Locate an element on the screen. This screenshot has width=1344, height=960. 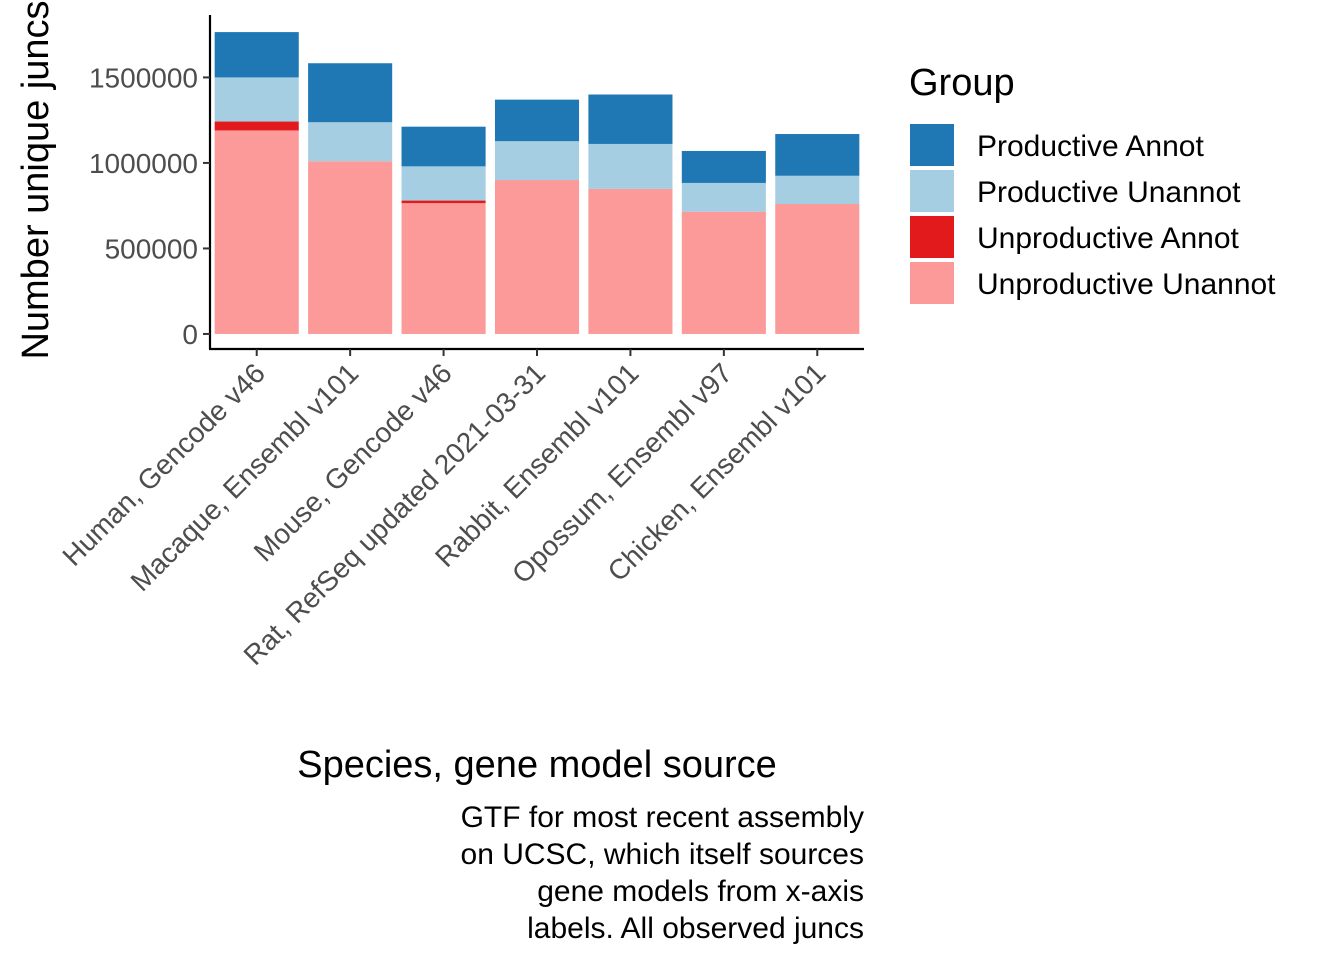
legend-label: Unproductive Annot is located at coordinates (1108, 238).